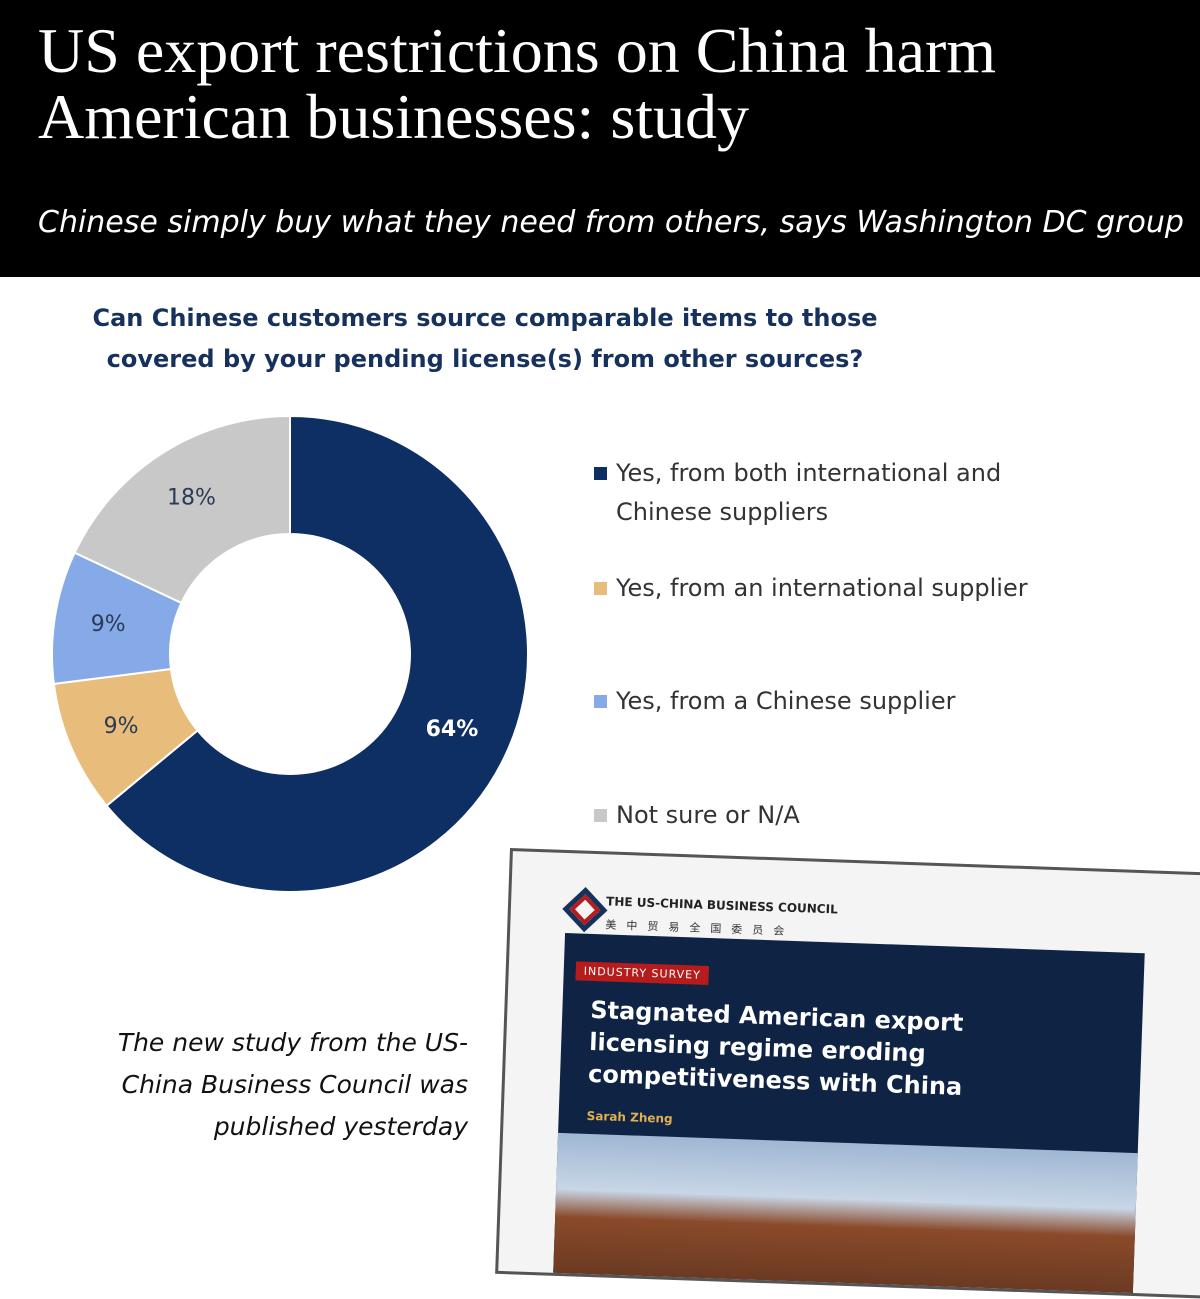  Describe the element at coordinates (708, 815) in the screenshot. I see `legend-label: Not sure or N/A` at that location.